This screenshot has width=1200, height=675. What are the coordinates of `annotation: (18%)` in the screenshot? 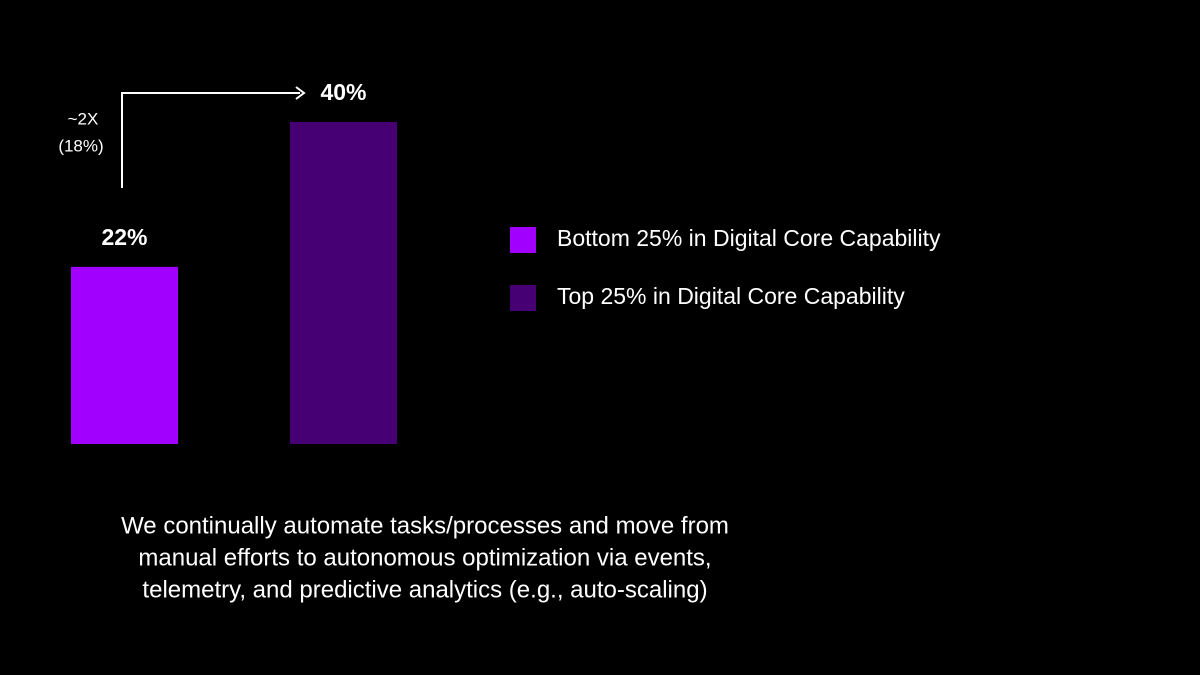 It's located at (80, 145).